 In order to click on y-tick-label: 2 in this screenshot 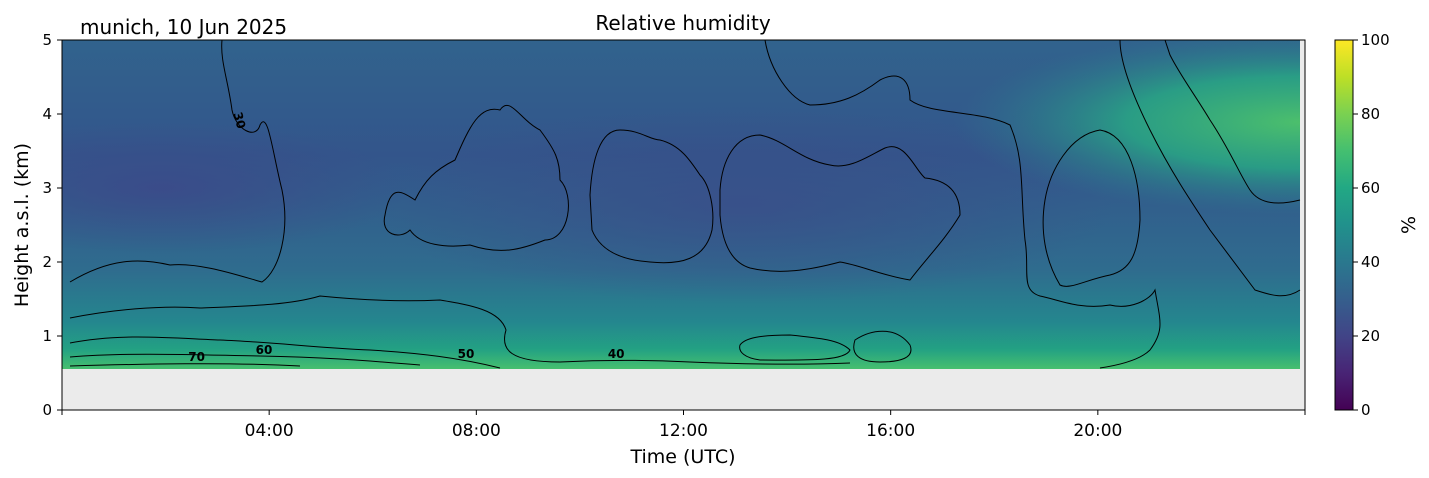, I will do `click(47, 262)`.